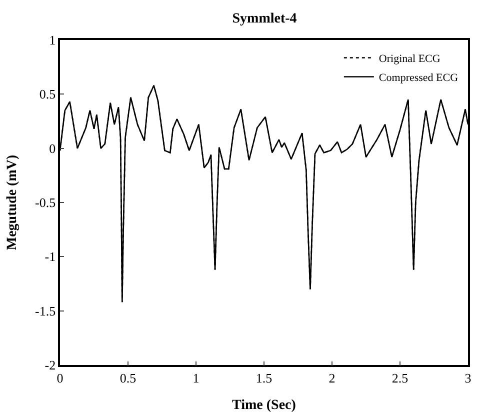  What do you see at coordinates (45, 202) in the screenshot?
I see `y-tick-label: -0.5` at bounding box center [45, 202].